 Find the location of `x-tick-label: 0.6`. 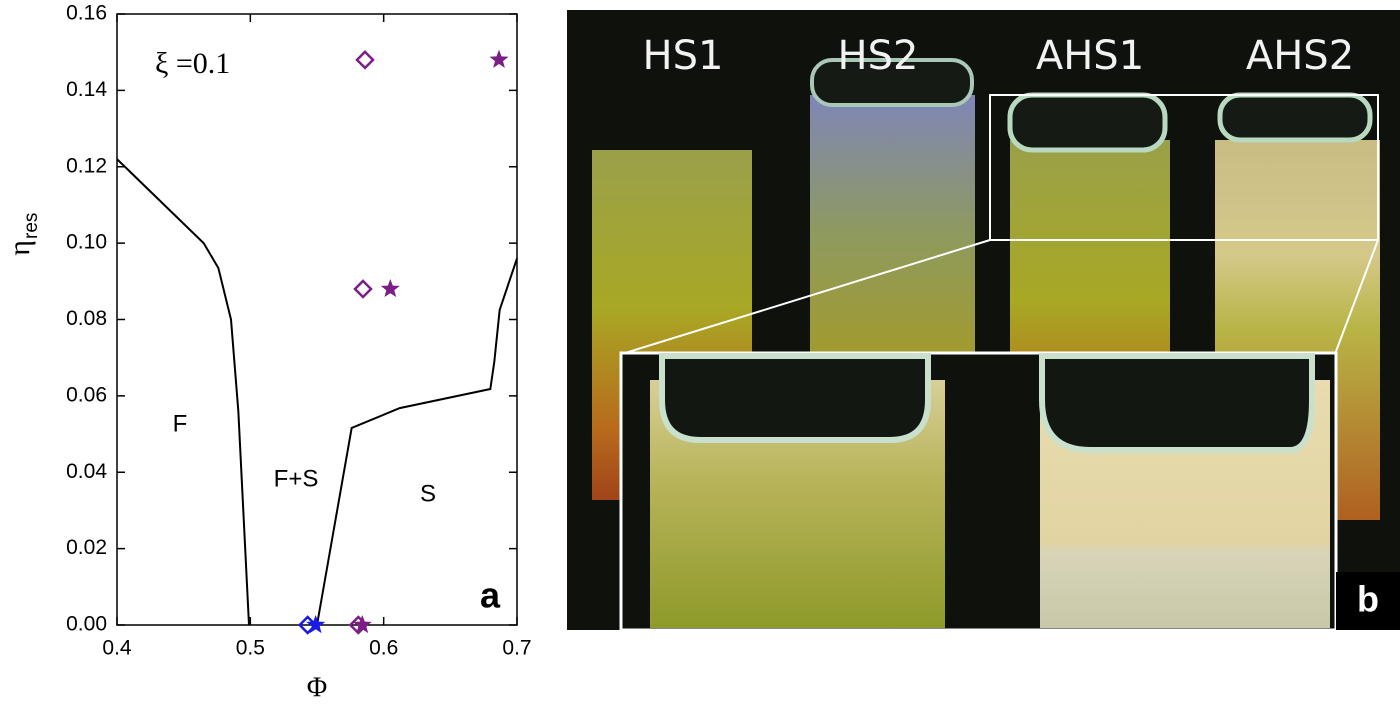

x-tick-label: 0.6 is located at coordinates (383, 648).